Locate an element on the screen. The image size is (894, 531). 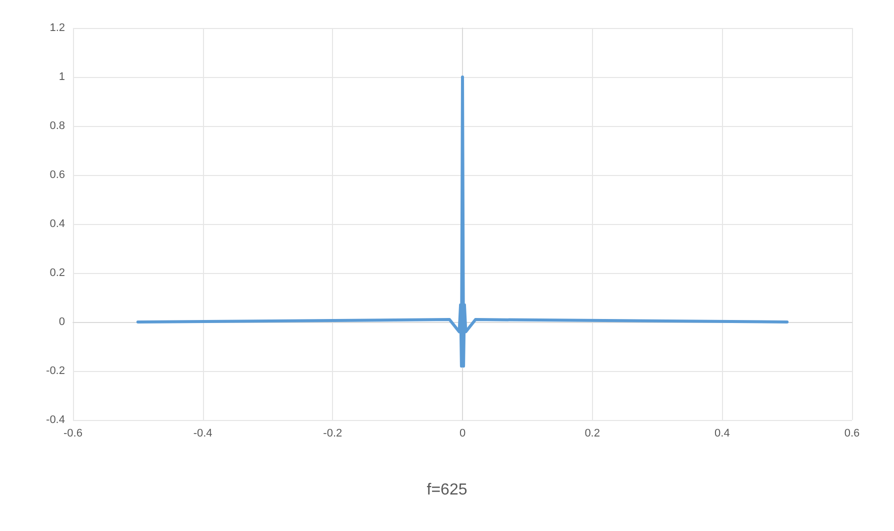
x-tick-label: -0.2 is located at coordinates (332, 434).